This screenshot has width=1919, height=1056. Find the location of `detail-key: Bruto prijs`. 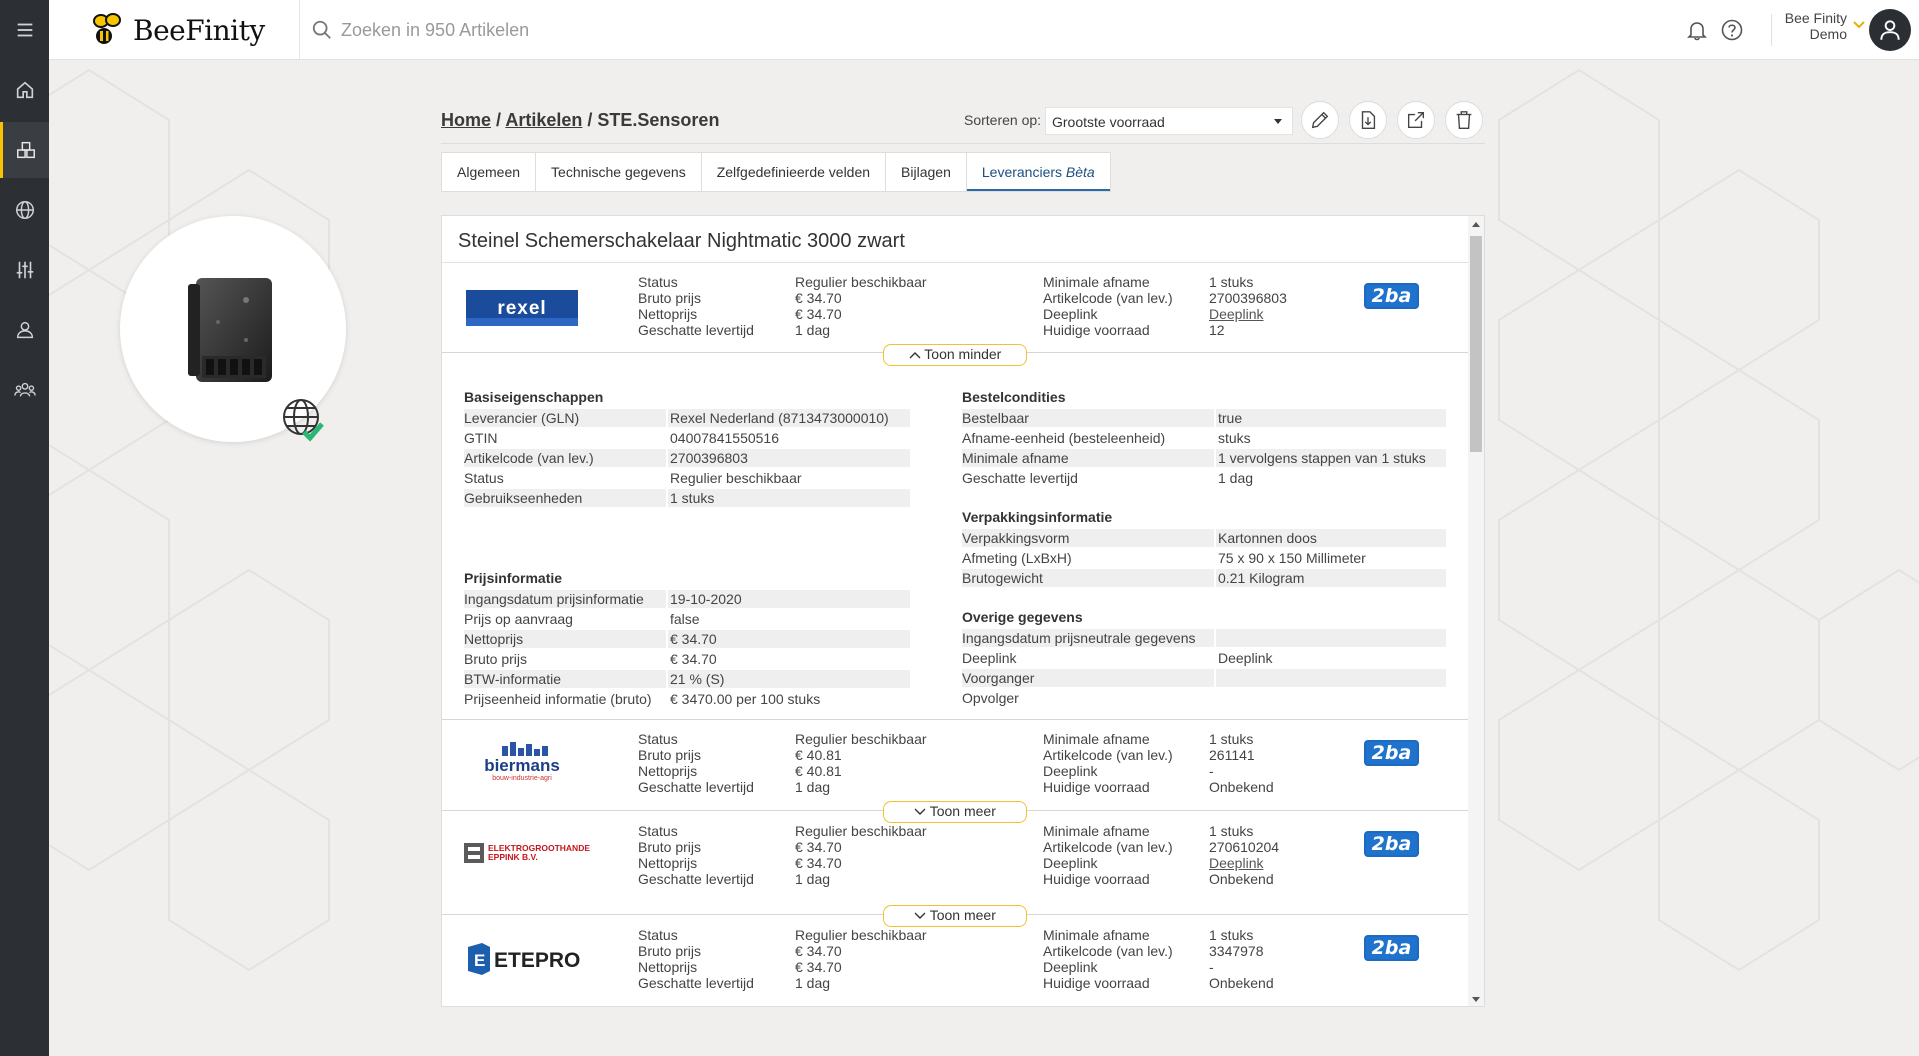

detail-key: Bruto prijs is located at coordinates (496, 659).